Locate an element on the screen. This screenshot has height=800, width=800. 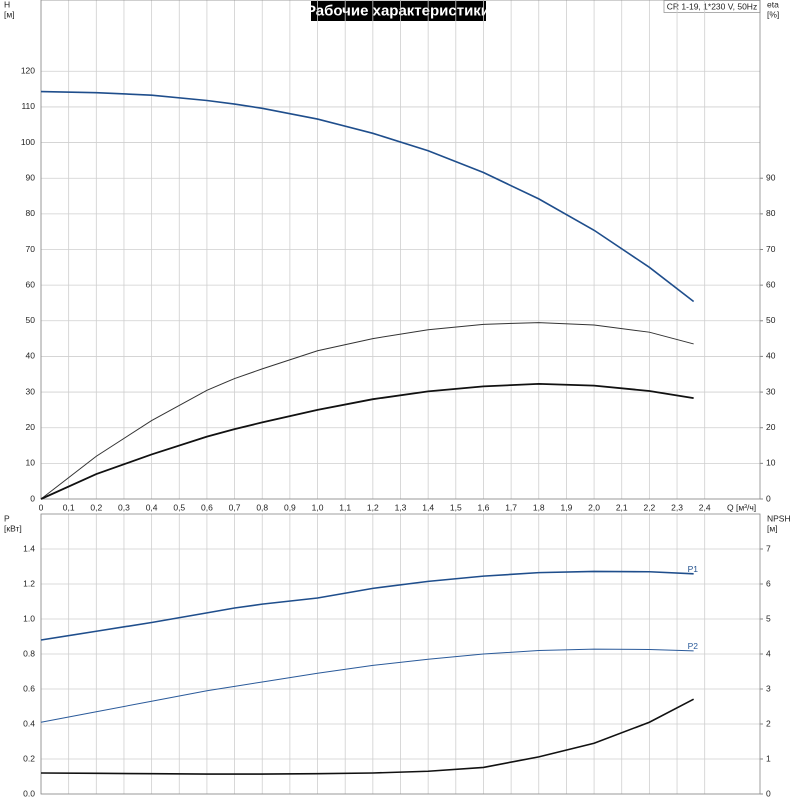
subtitle: CR 1-19, 1*230 V, 50Hz is located at coordinates (712, 6).